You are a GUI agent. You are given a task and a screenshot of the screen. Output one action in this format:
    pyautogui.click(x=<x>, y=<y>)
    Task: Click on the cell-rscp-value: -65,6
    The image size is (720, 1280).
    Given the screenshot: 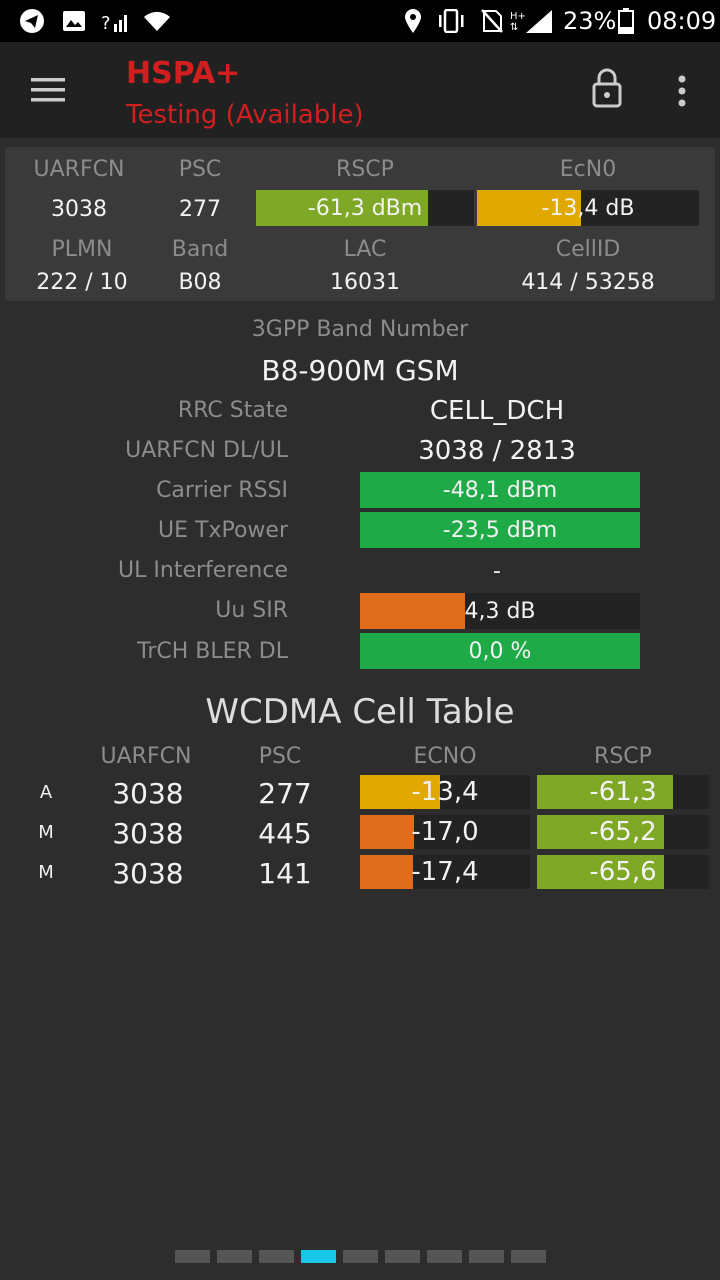 What is the action you would take?
    pyautogui.click(x=623, y=872)
    